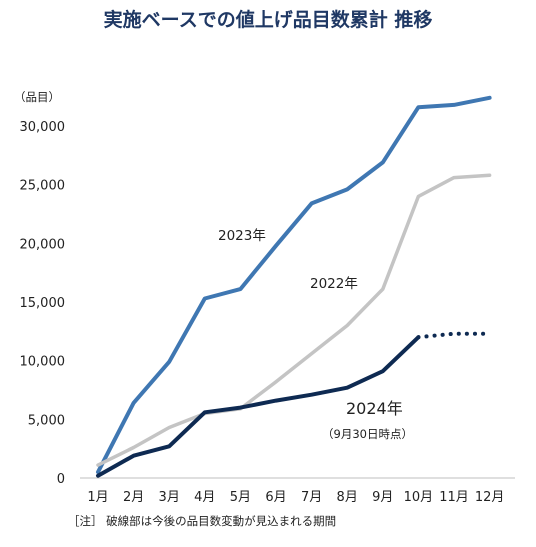 This screenshot has height=547, width=536. What do you see at coordinates (169, 497) in the screenshot?
I see `x-tick-label: 3月` at bounding box center [169, 497].